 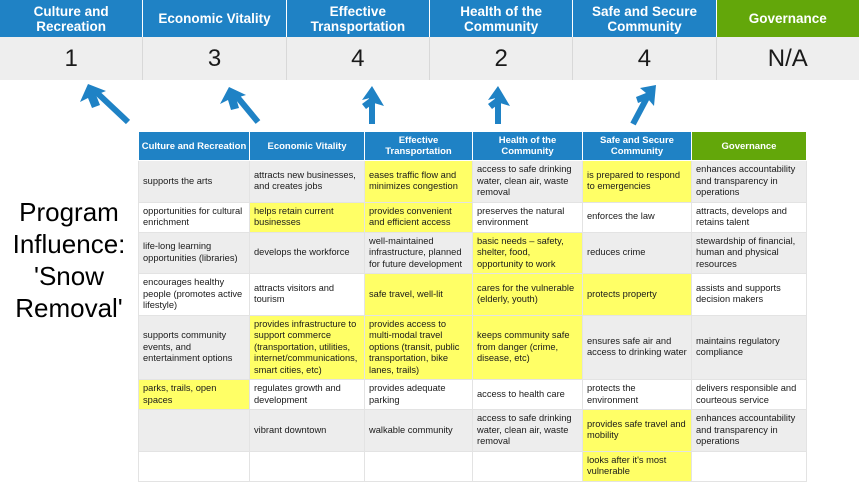 What do you see at coordinates (194, 217) in the screenshot?
I see `matrix-cell: opportunities for cultural enrichment` at bounding box center [194, 217].